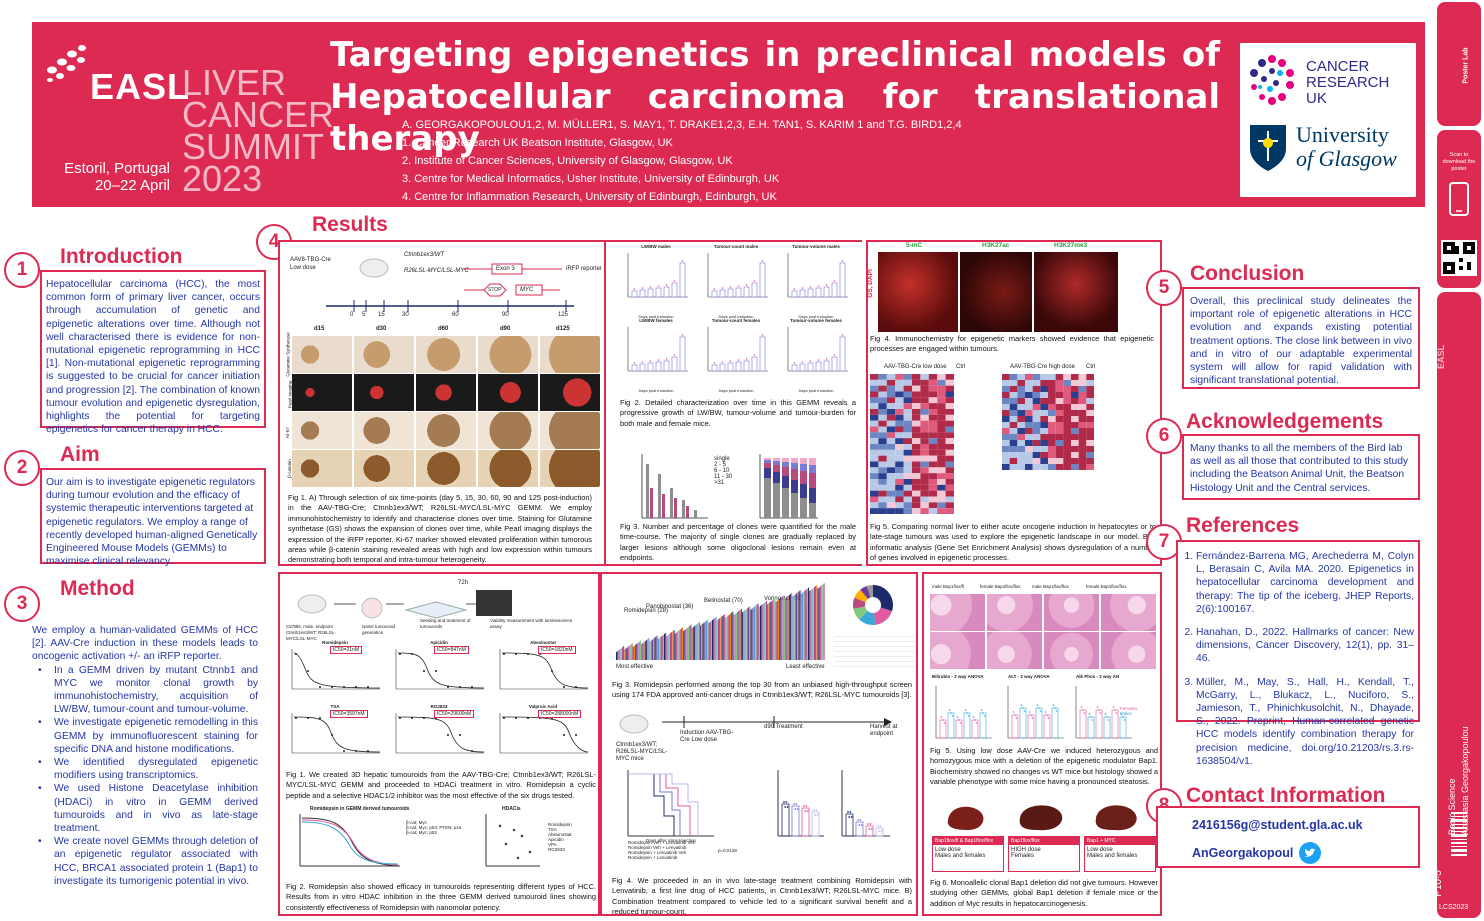 The image size is (1484, 921). I want to click on screen-bars-plot, so click(720, 621).